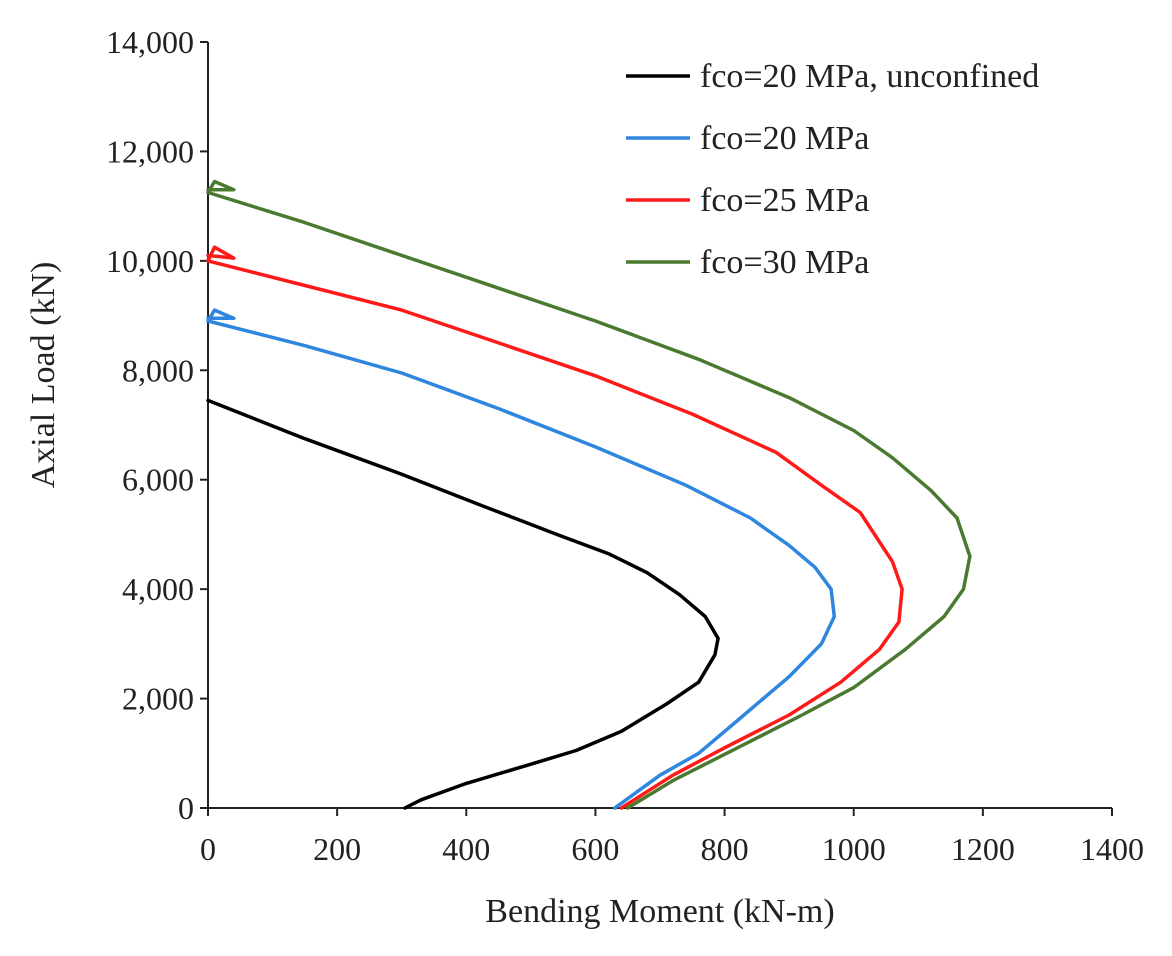  Describe the element at coordinates (150, 261) in the screenshot. I see `y-tick-label: 10,000` at that location.